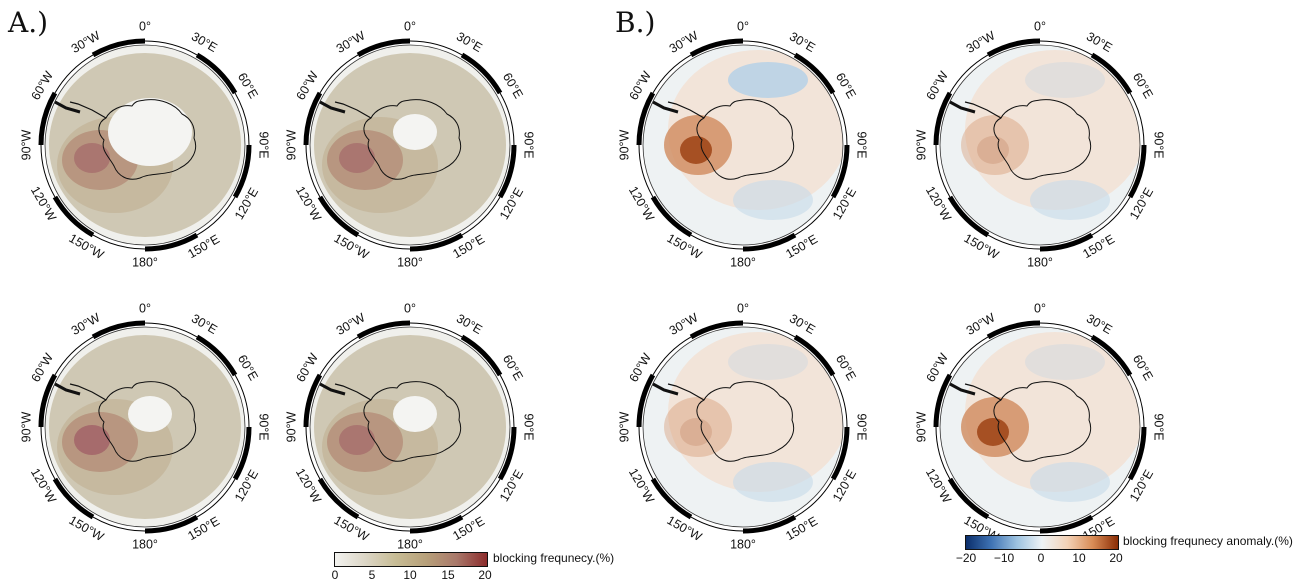 This screenshot has height=582, width=1293. What do you see at coordinates (28, 22) in the screenshot?
I see `panel-a-label: A.)` at bounding box center [28, 22].